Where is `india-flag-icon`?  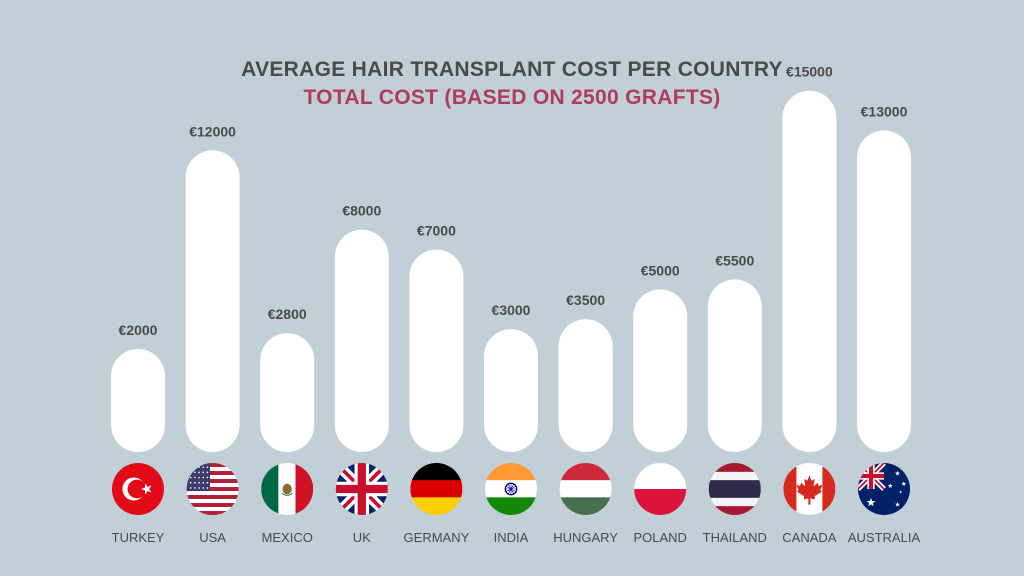
india-flag-icon is located at coordinates (511, 489).